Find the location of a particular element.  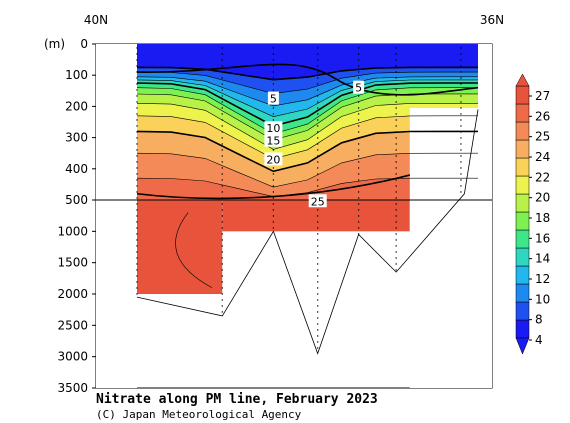

colorbar-tick-label: 14 is located at coordinates (542, 259).